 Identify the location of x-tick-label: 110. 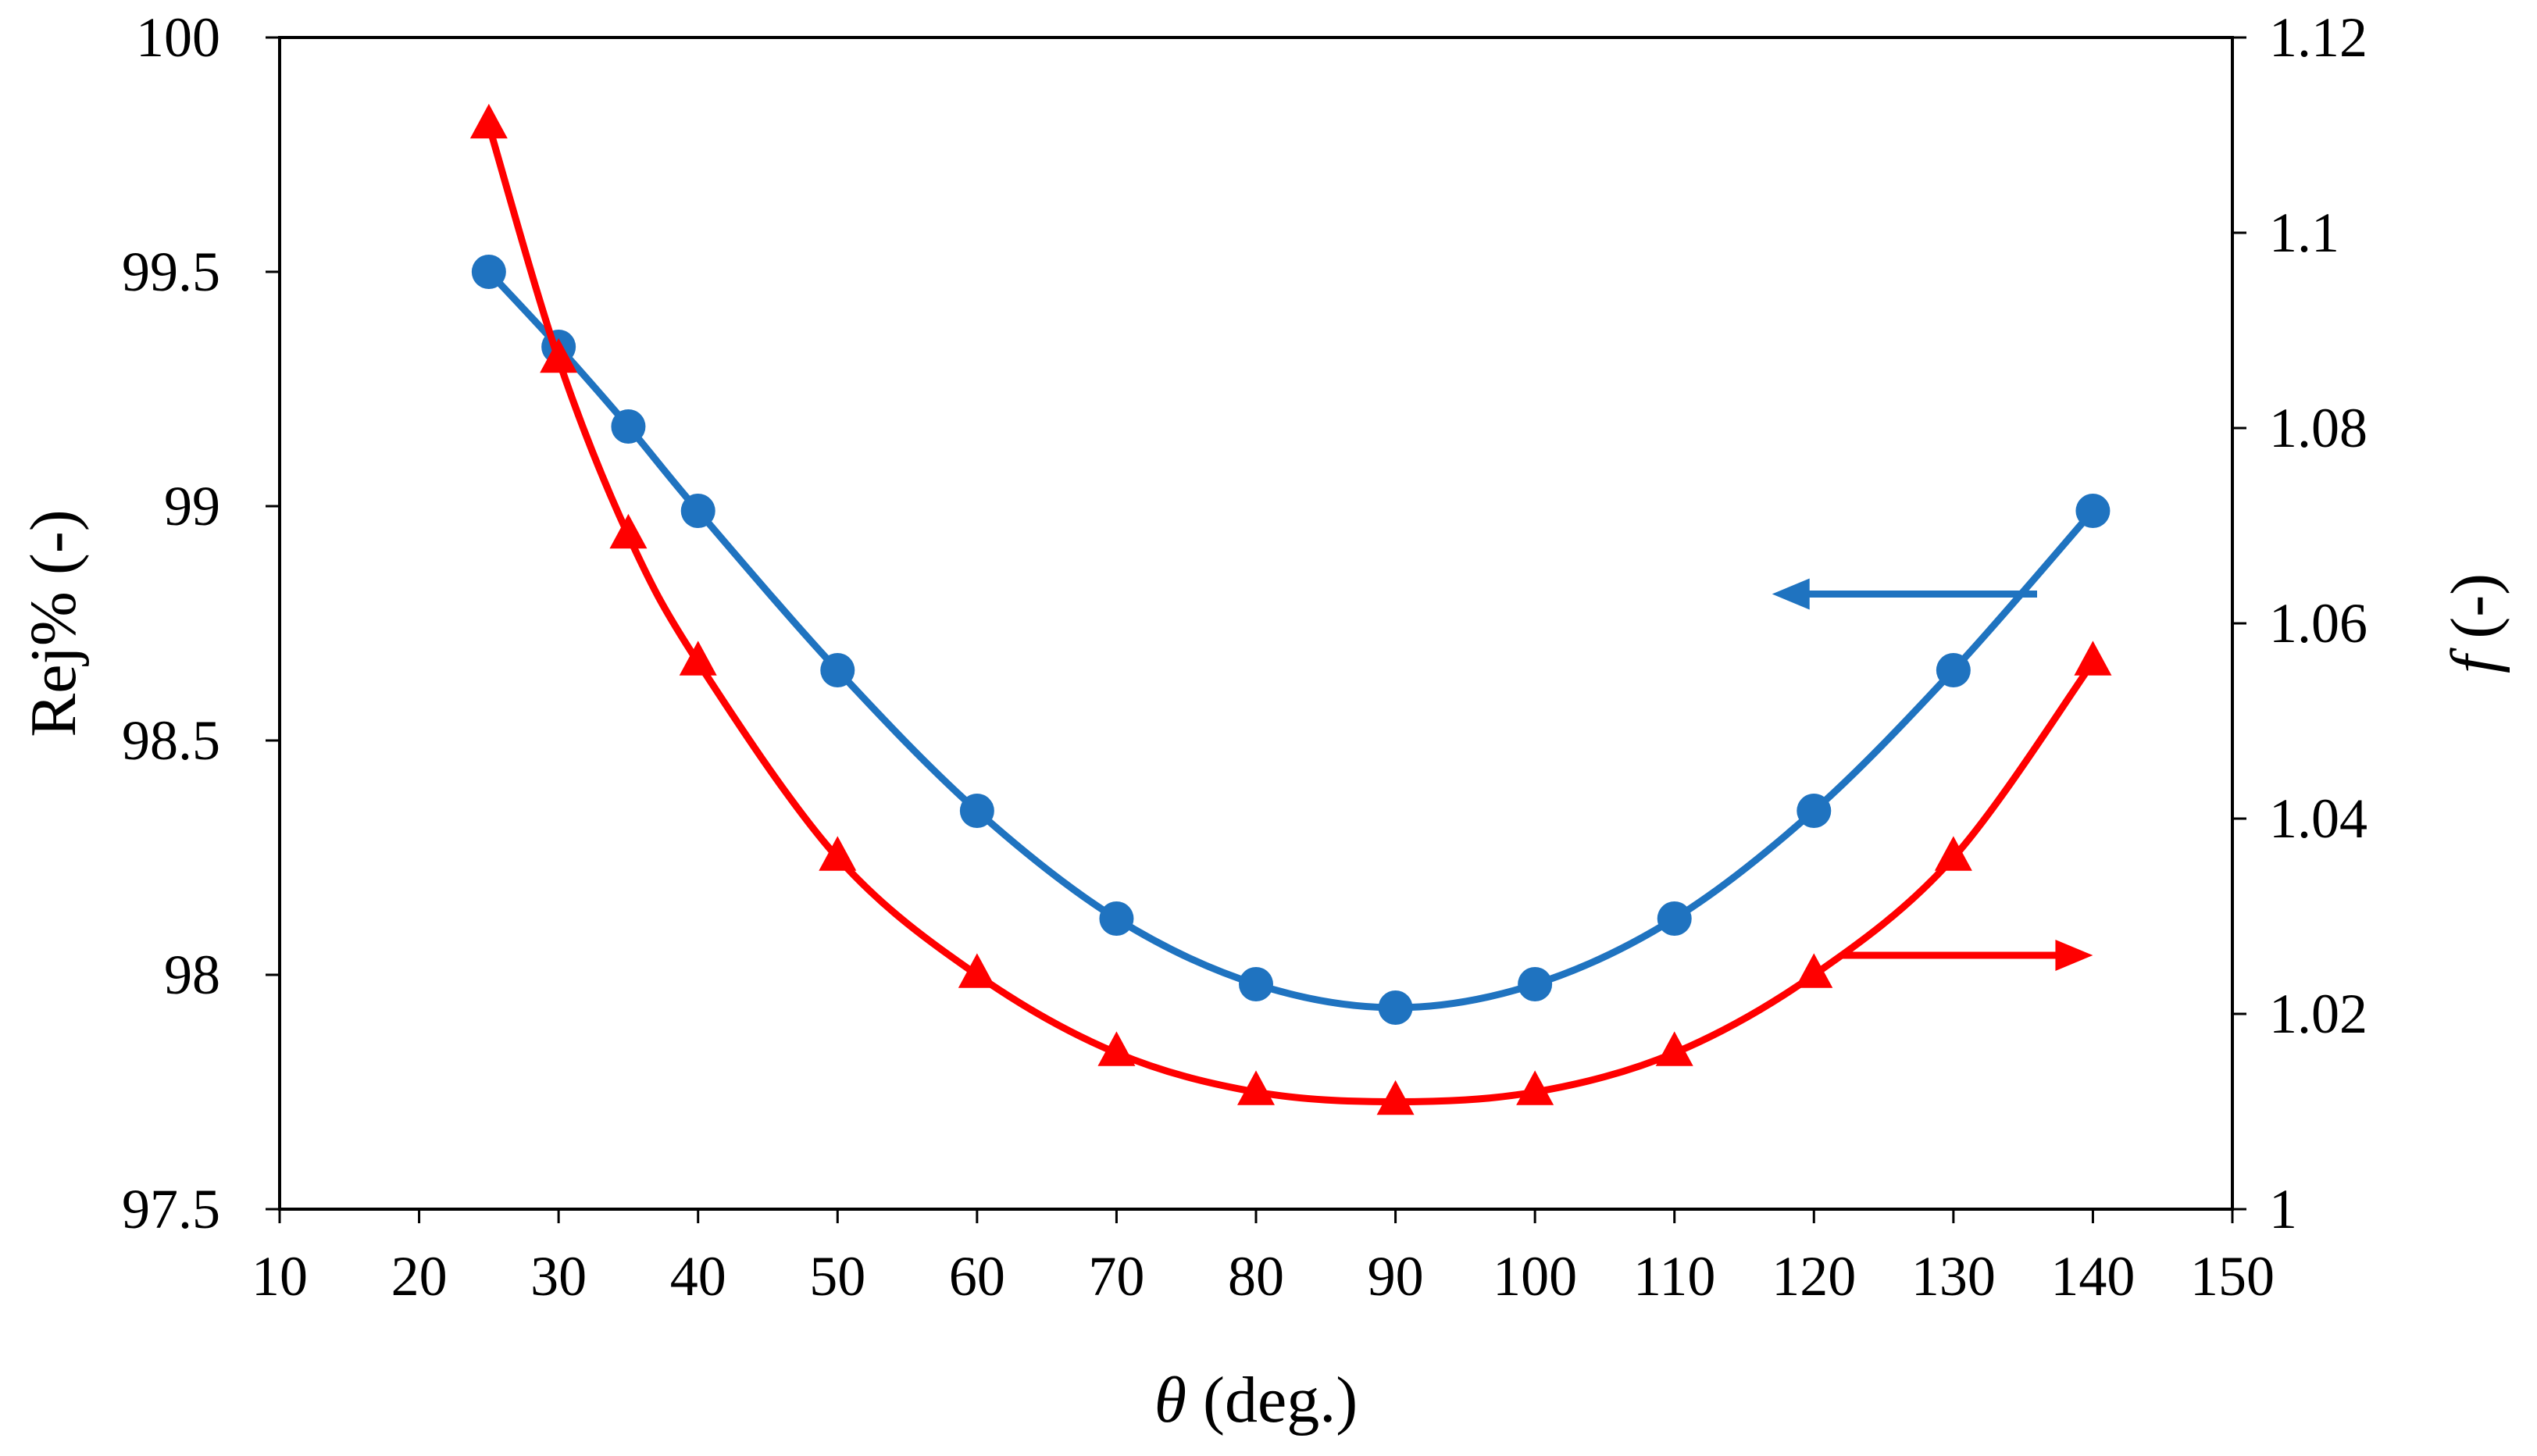
(1674, 1276).